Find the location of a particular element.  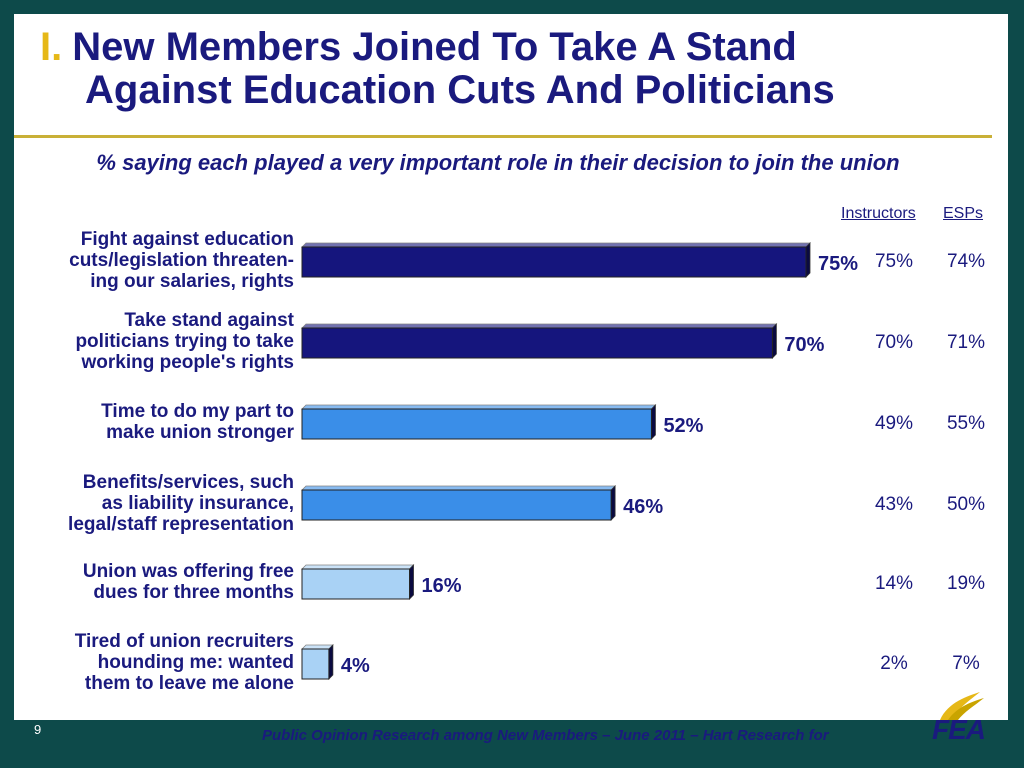

bar-6: 4% is located at coordinates (335, 662).